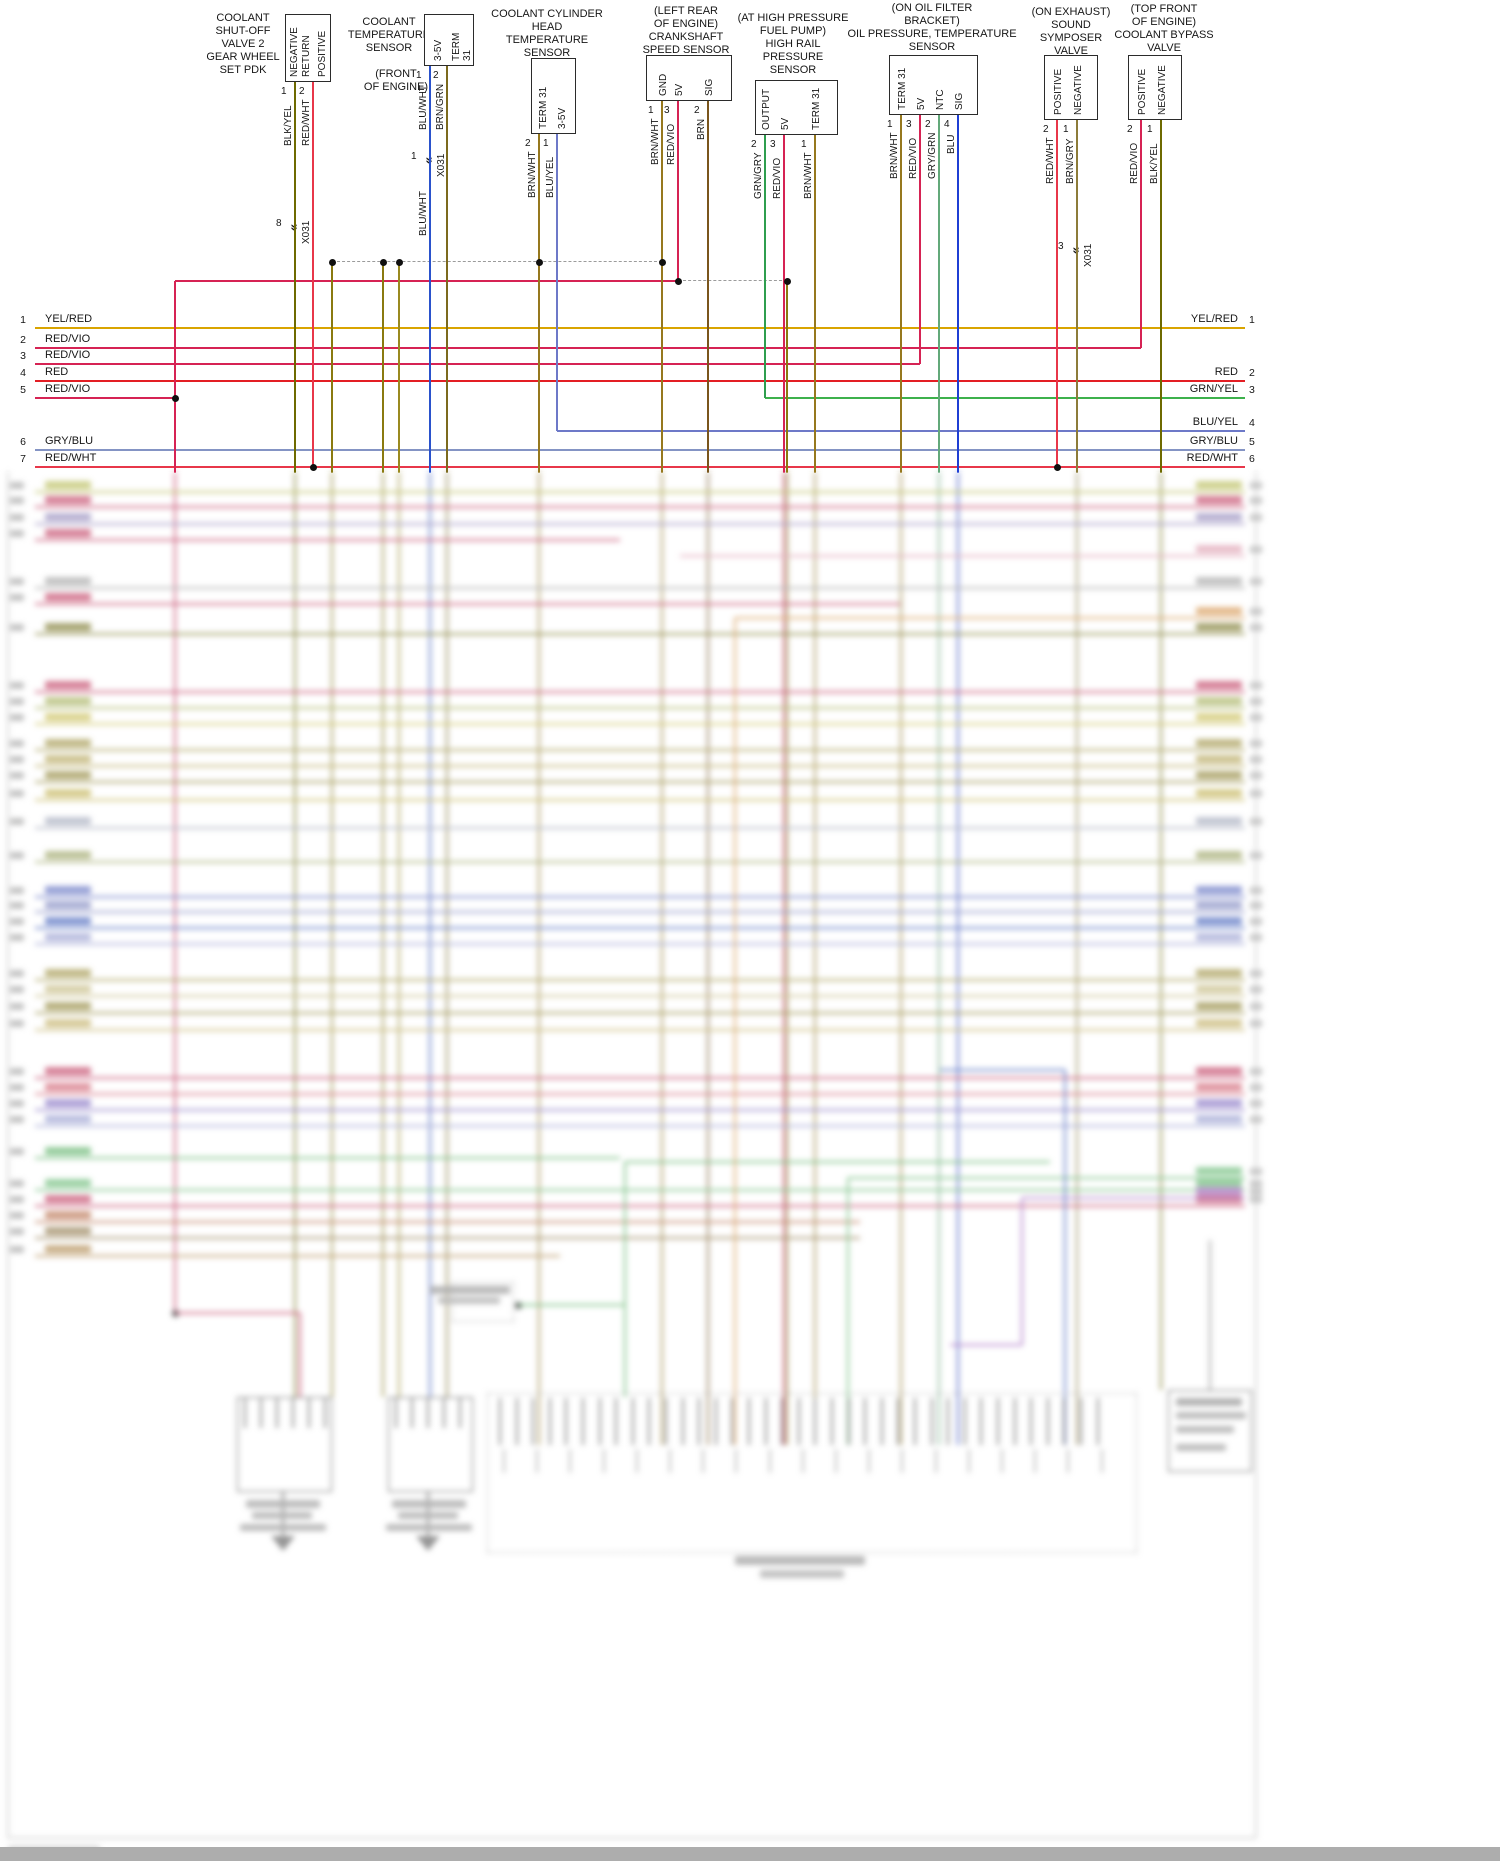  I want to click on page-border, so click(8, 1155).